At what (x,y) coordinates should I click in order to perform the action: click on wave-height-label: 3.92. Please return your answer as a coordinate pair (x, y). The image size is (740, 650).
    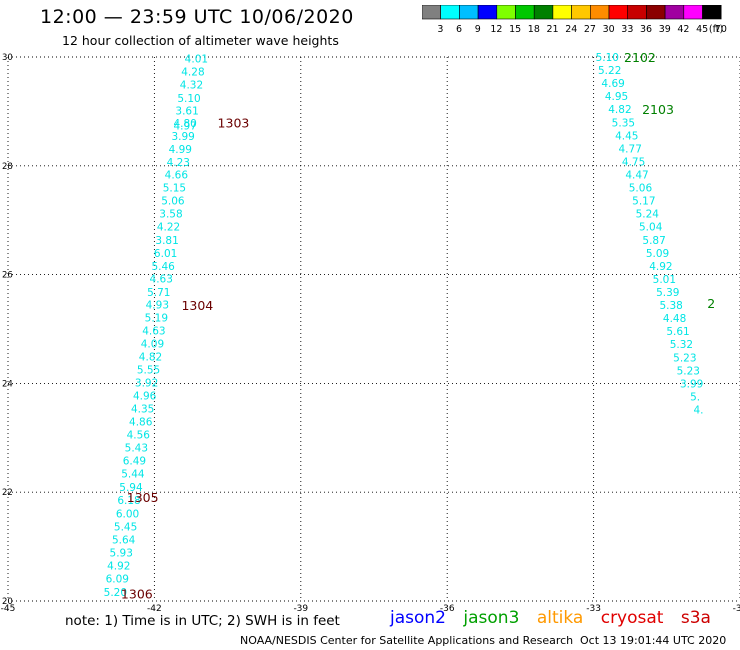
    Looking at the image, I should click on (146, 383).